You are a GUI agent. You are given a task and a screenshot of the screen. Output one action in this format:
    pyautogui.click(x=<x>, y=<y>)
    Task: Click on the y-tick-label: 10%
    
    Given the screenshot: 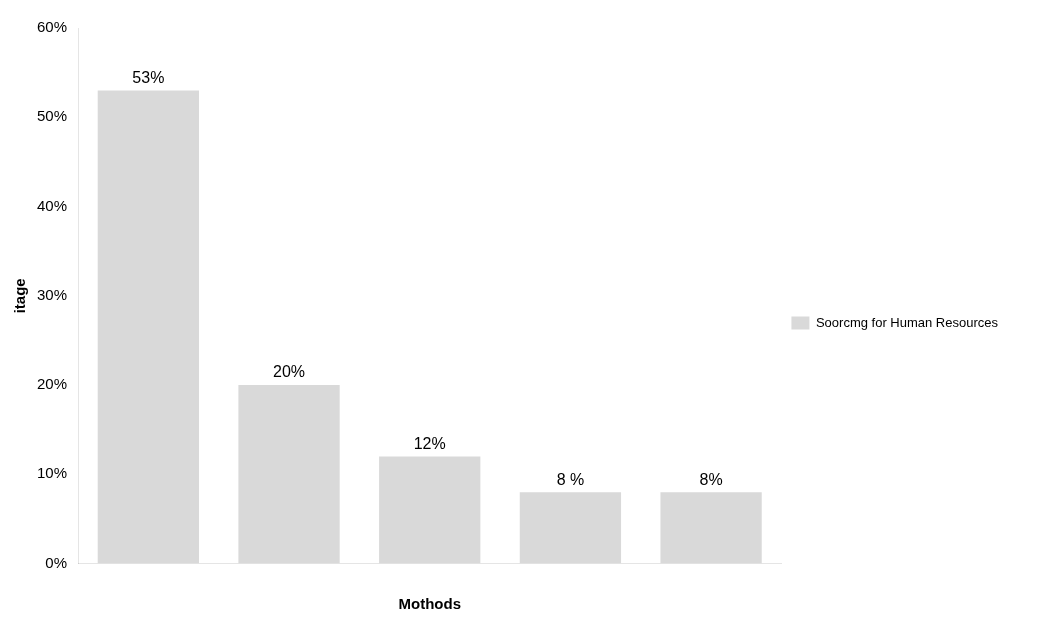 What is the action you would take?
    pyautogui.click(x=52, y=473)
    